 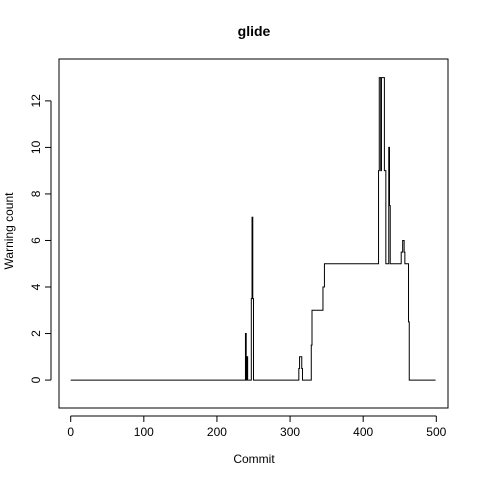 I want to click on x-tick-label-3: 300, so click(x=290, y=432).